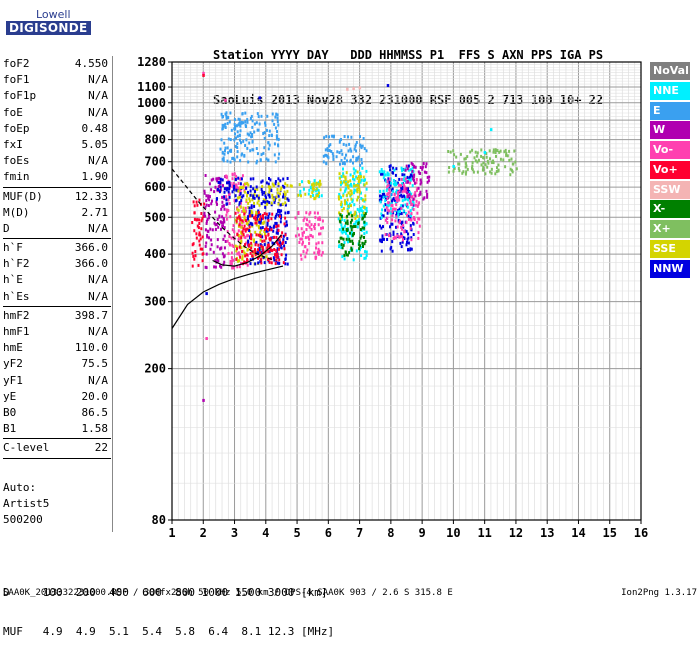  Describe the element at coordinates (328, 533) in the screenshot. I see `x-tick-label: 6` at that location.